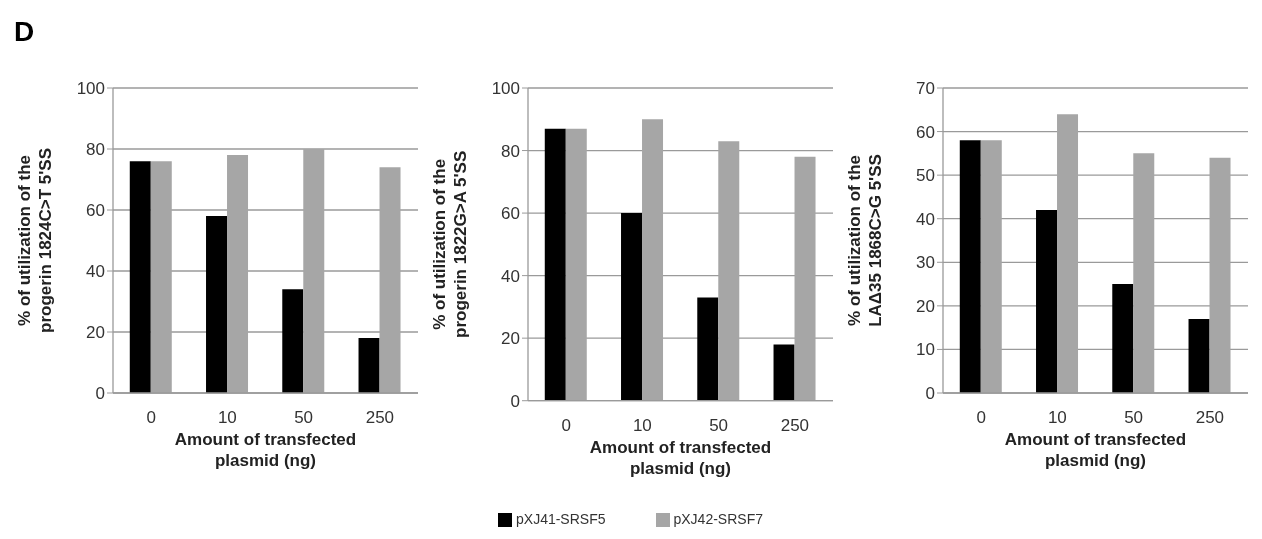 The width and height of the screenshot is (1262, 539). I want to click on y-axis-title: % of utilization of the progerin 1824C>T 5'SS, so click(35, 240).